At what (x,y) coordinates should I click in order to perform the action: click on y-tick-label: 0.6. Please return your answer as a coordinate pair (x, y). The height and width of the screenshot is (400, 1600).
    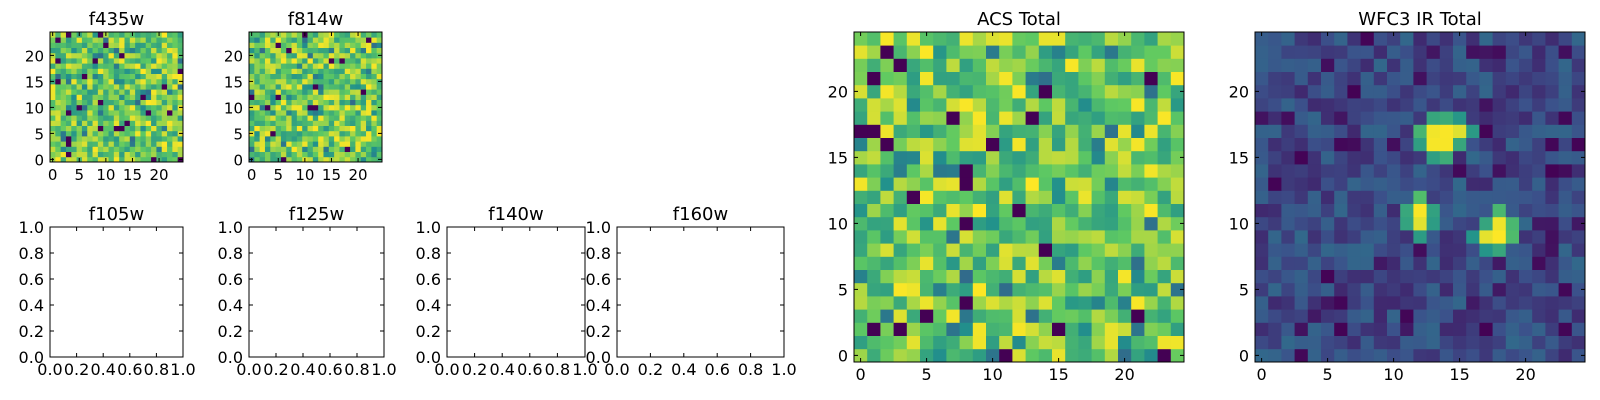
    Looking at the image, I should click on (428, 279).